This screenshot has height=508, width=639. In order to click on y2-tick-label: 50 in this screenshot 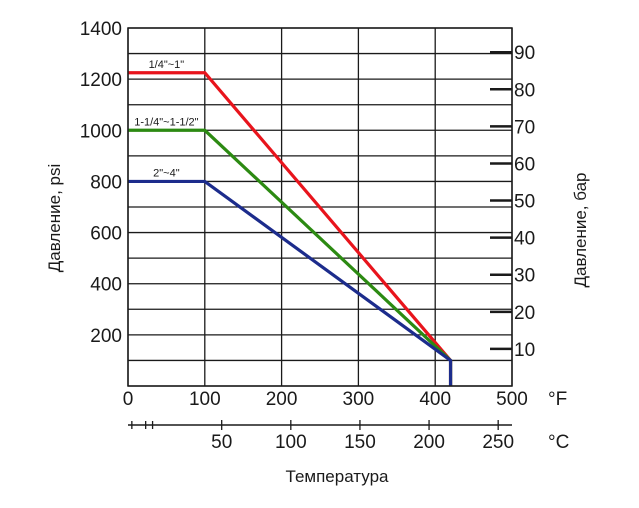, I will do `click(524, 202)`.